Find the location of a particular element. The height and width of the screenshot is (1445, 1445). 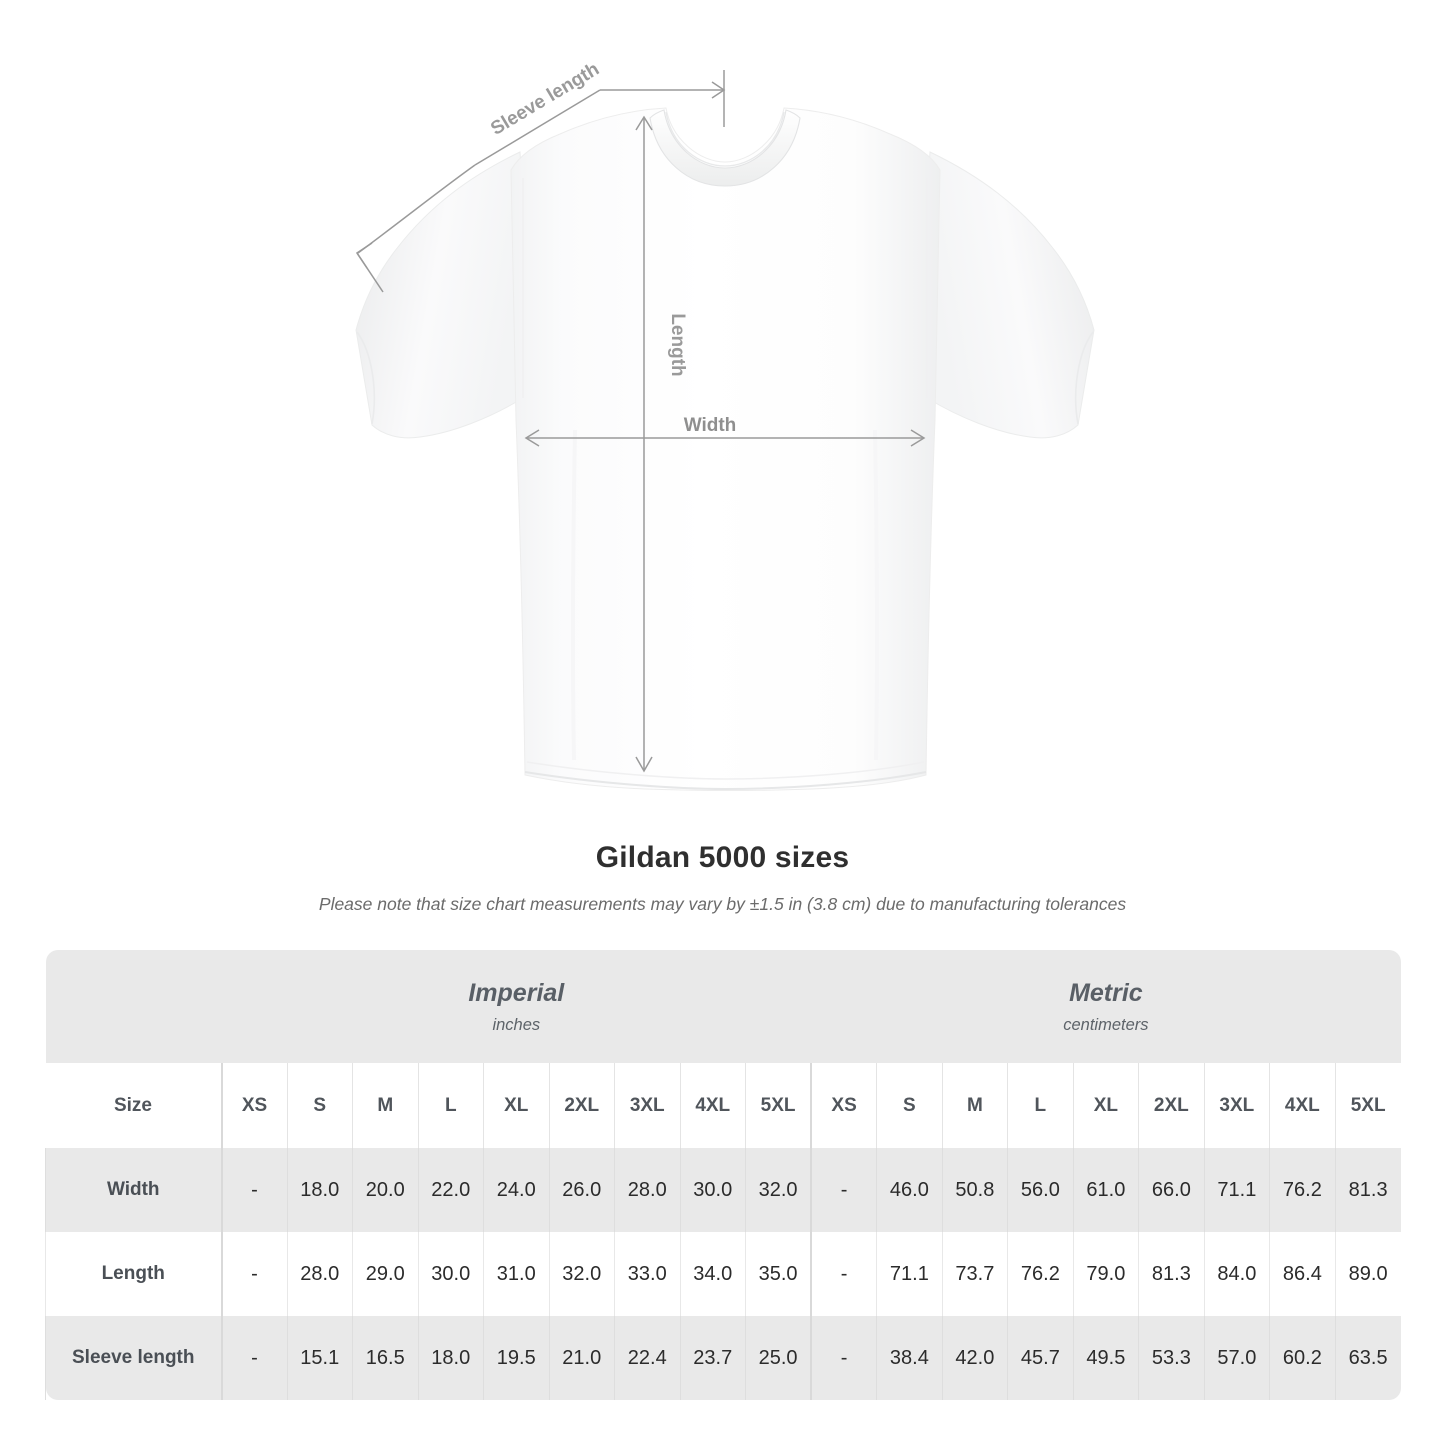

cell-imperial-m: 16.5 is located at coordinates (385, 1358).